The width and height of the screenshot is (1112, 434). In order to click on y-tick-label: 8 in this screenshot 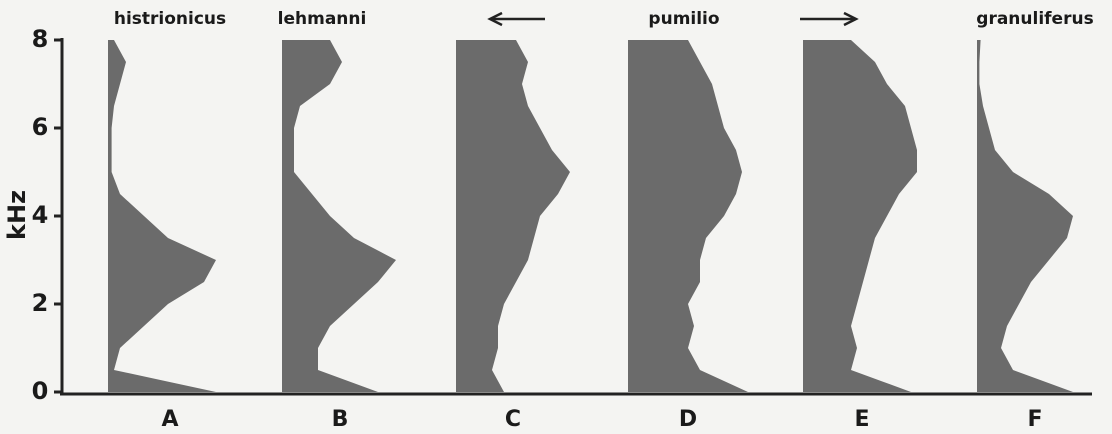, I will do `click(40, 39)`.